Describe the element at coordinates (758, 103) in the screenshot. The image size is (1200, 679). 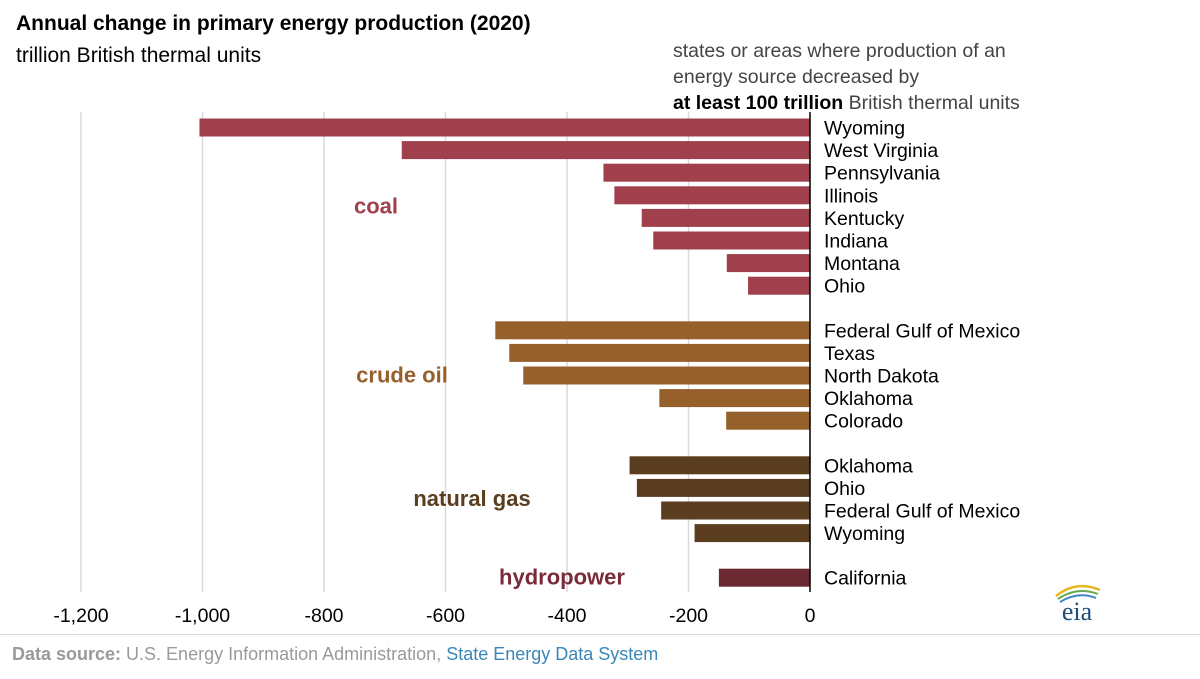
I see `note-bold: at least 100 trillion` at that location.